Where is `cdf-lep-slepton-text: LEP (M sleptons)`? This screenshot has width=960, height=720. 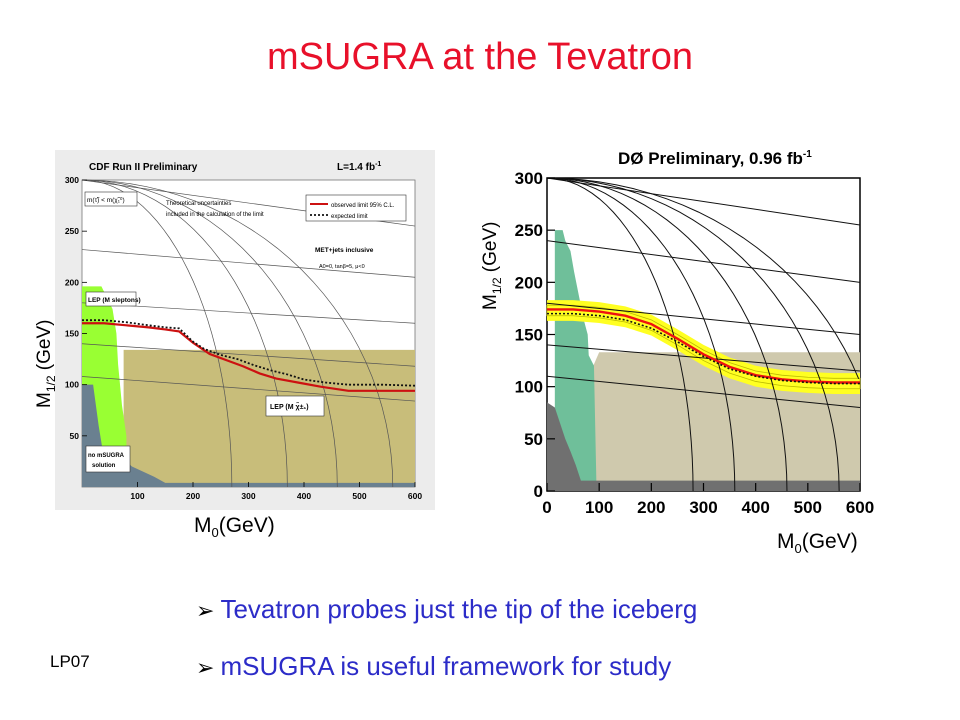 cdf-lep-slepton-text: LEP (M sleptons) is located at coordinates (114, 300).